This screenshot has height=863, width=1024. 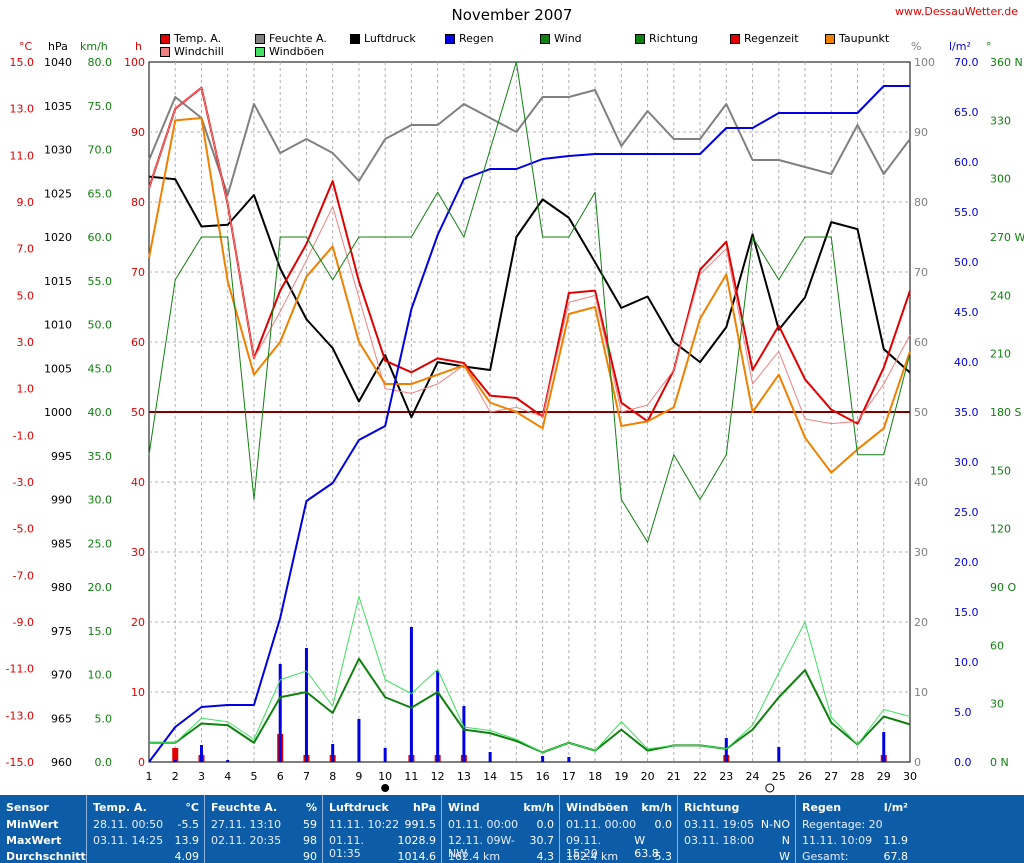 What do you see at coordinates (61, 675) in the screenshot?
I see `pressure-tick-label: 970` at bounding box center [61, 675].